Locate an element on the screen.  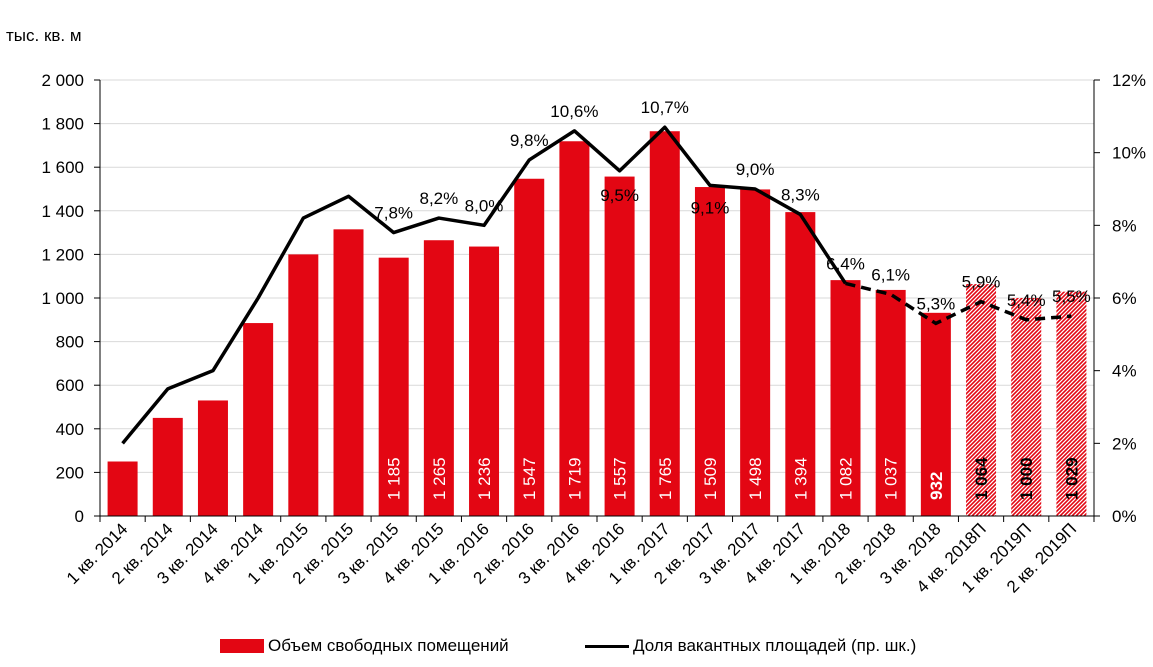
line-data-label: 9,0% is located at coordinates (755, 169).